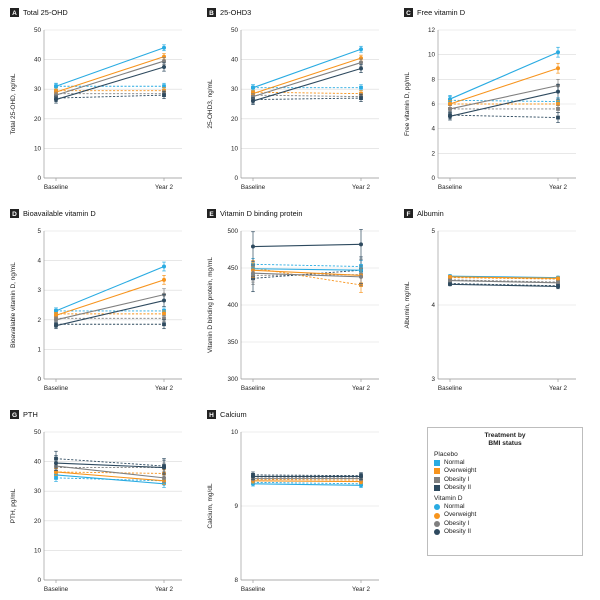 This screenshot has height=600, width=600. What do you see at coordinates (430, 213) in the screenshot?
I see `panel-title: Albumin` at bounding box center [430, 213].